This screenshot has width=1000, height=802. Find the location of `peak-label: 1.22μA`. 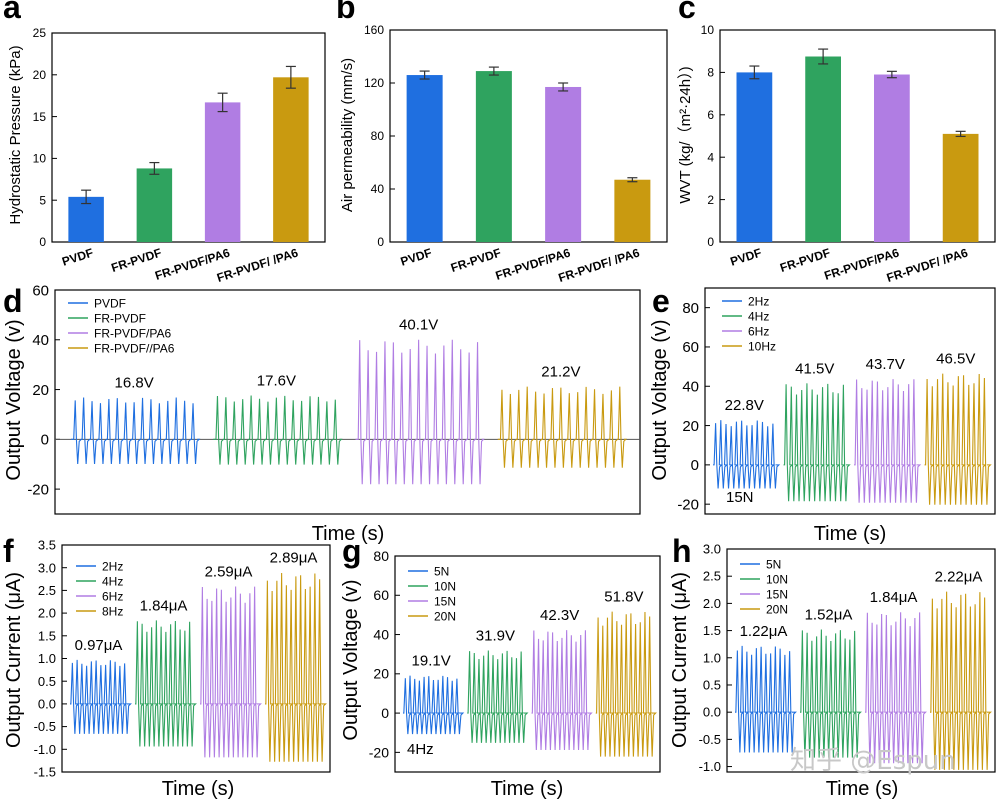

peak-label: 1.22μA is located at coordinates (764, 631).